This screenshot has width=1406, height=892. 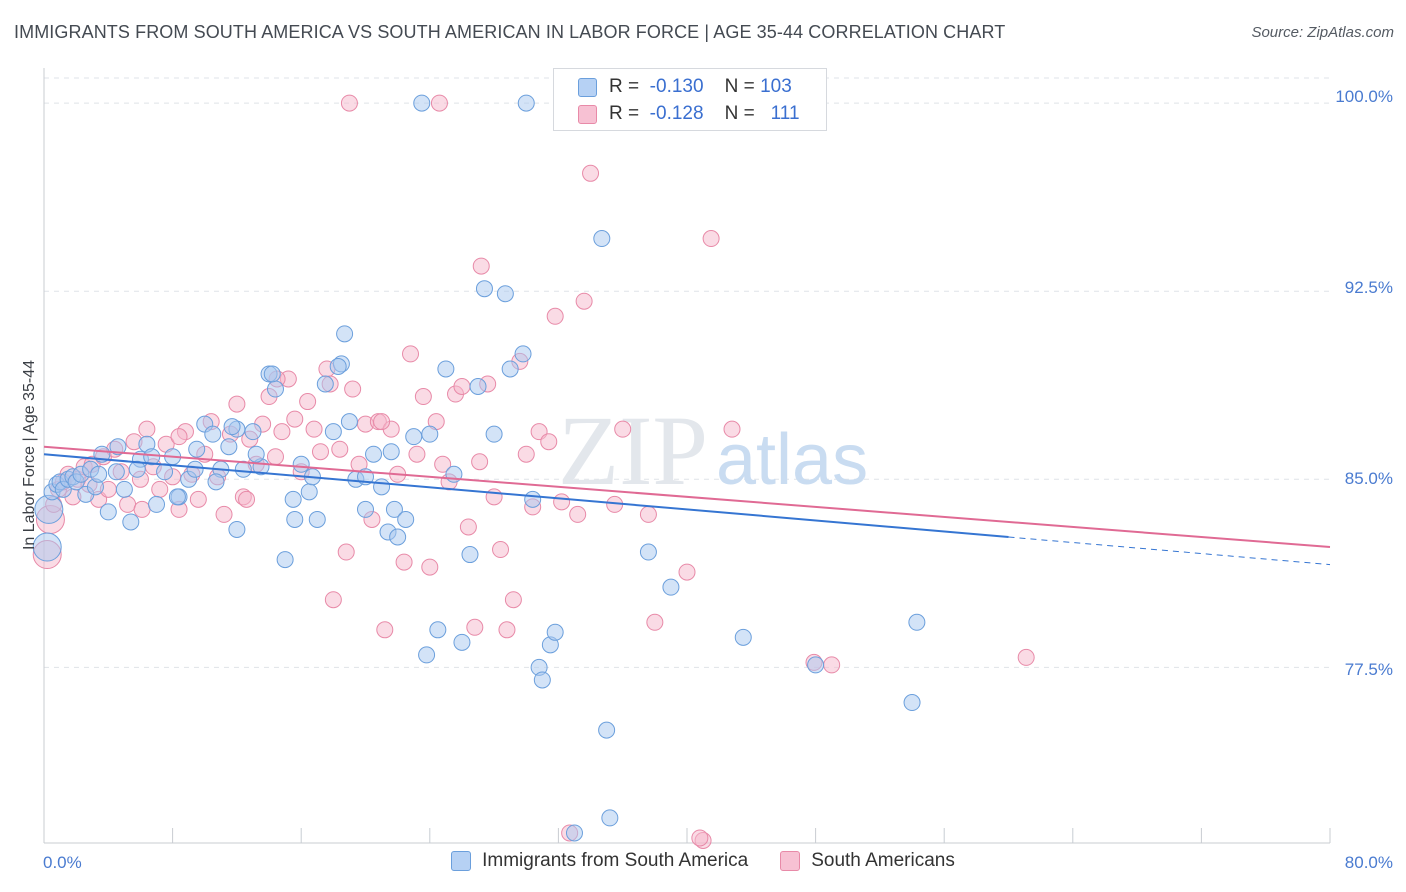 What do you see at coordinates (1364, 96) in the screenshot?
I see `y-tick-label: 100.0%` at bounding box center [1364, 96].